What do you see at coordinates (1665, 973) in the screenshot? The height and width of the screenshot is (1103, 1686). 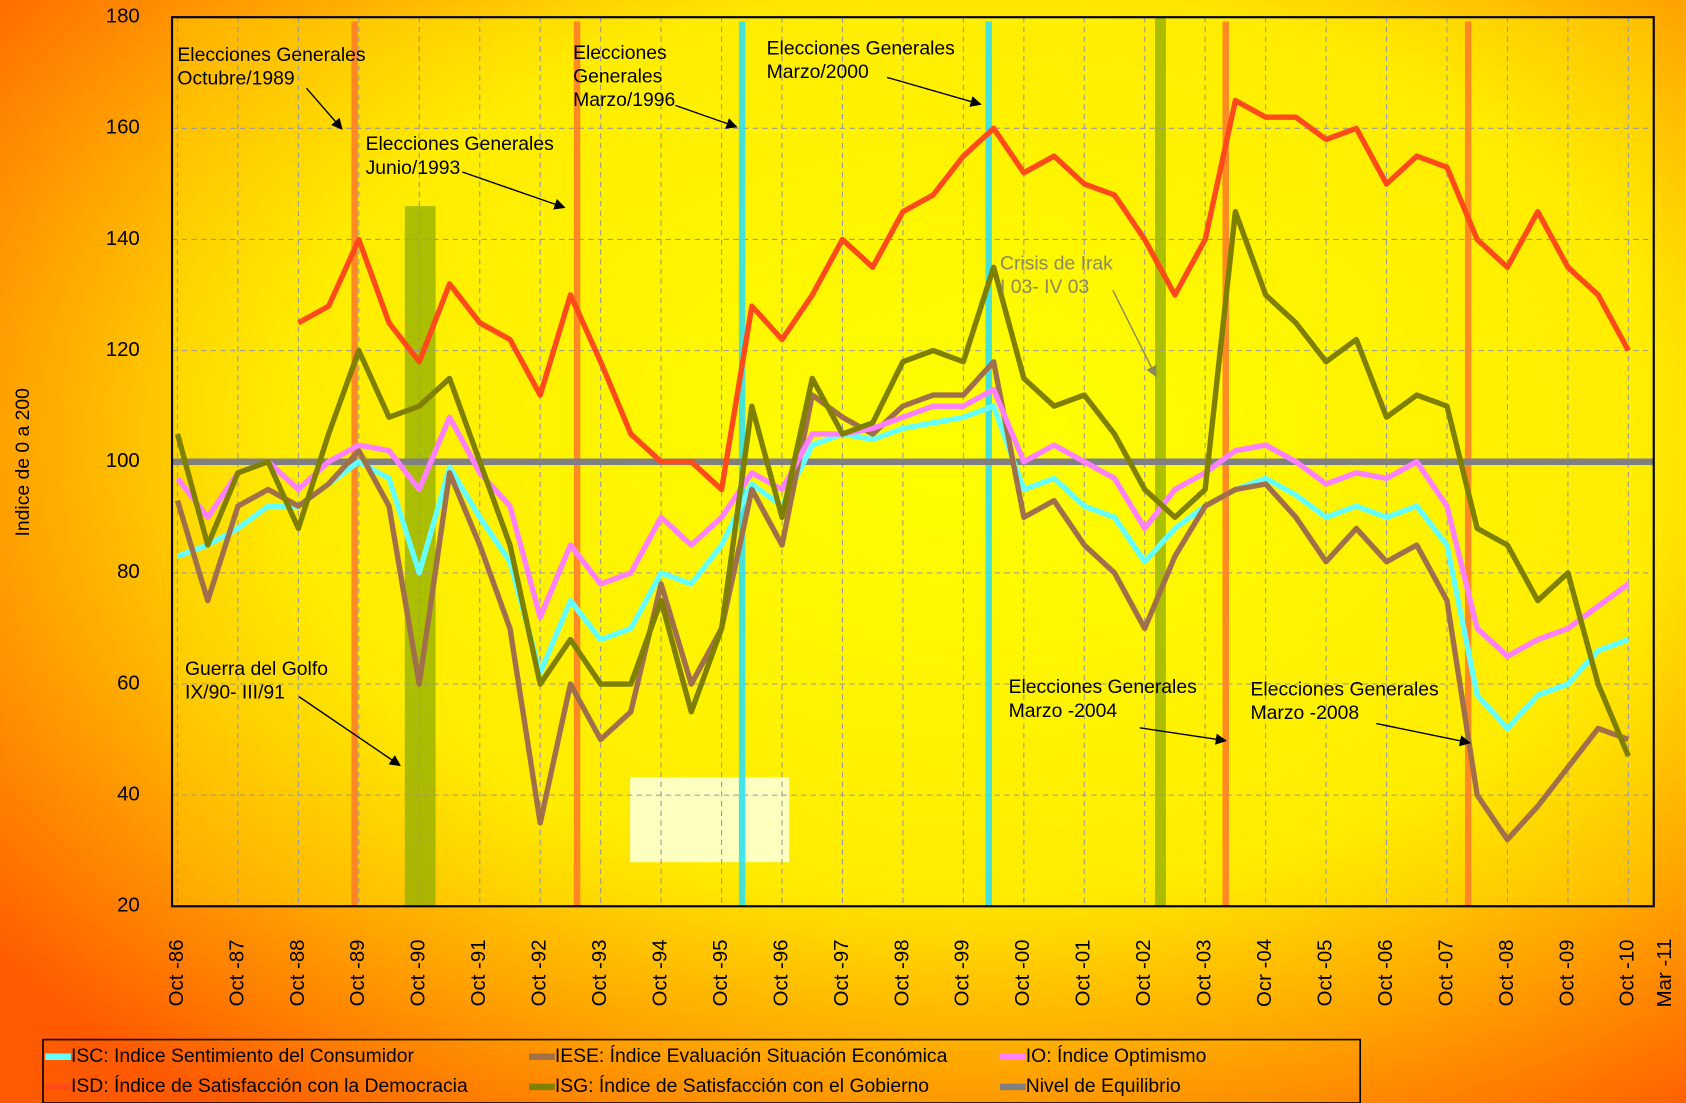 I see `x-tick-label: Mar -11` at bounding box center [1665, 973].